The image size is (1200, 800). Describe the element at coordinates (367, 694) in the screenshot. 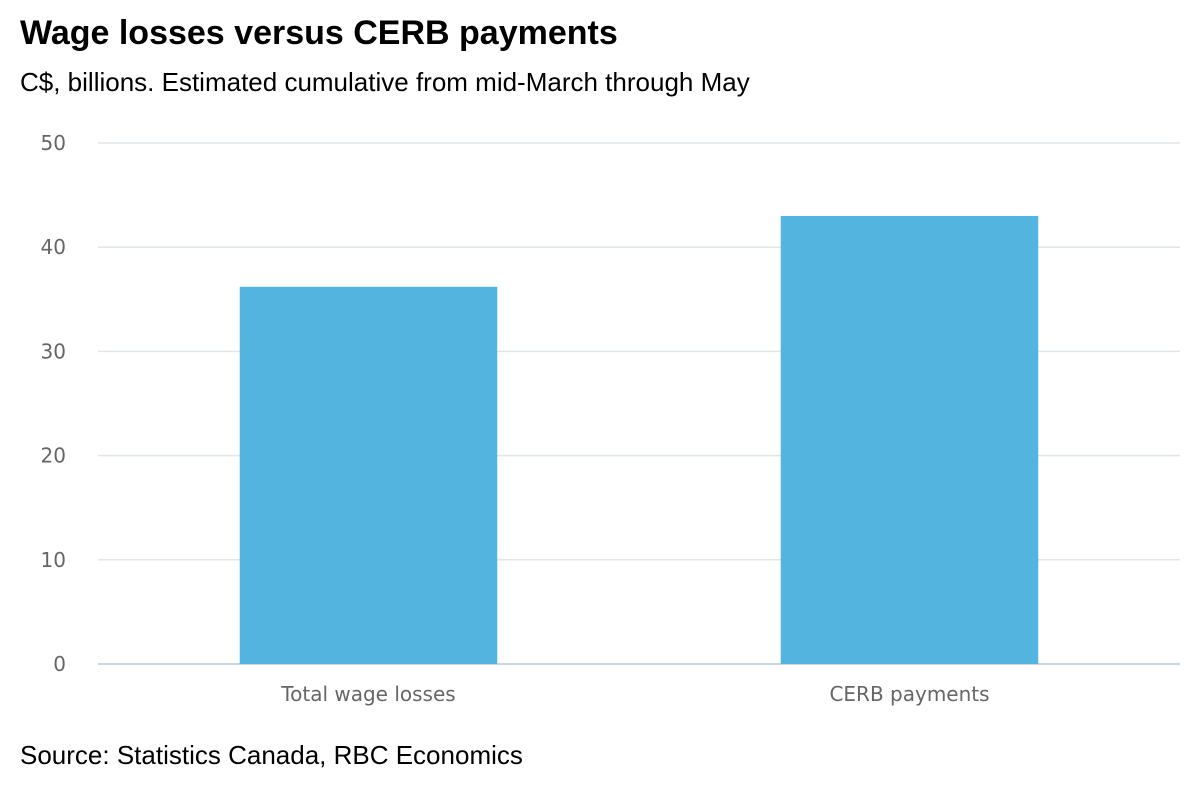

I see `x-category-label: Total wage losses` at that location.